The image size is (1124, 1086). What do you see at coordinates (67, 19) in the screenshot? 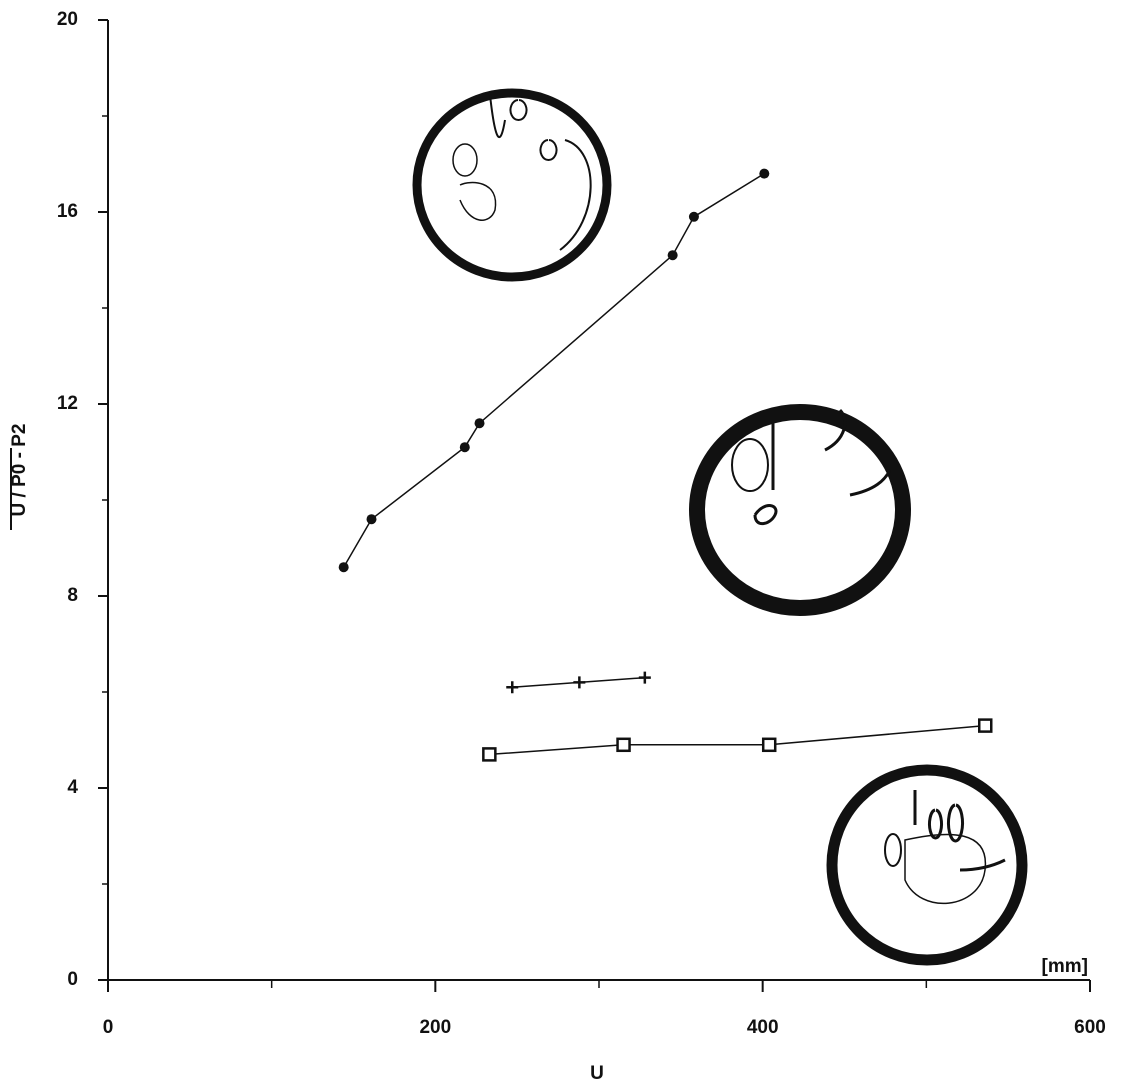
I see `y-tick-label: 20` at bounding box center [67, 19].